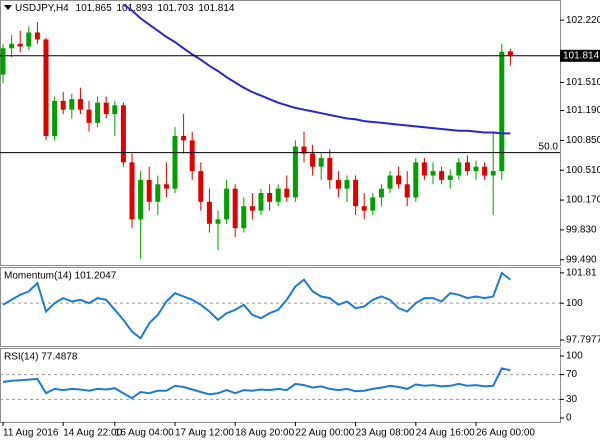  Describe the element at coordinates (505, 433) in the screenshot. I see `x-tick-label: 26 Aug 00:00` at that location.